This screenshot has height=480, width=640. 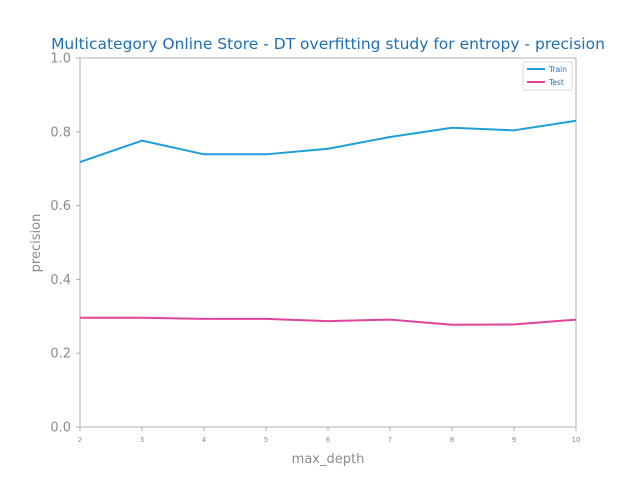 What do you see at coordinates (452, 440) in the screenshot?
I see `x-tick-label: 8` at bounding box center [452, 440].